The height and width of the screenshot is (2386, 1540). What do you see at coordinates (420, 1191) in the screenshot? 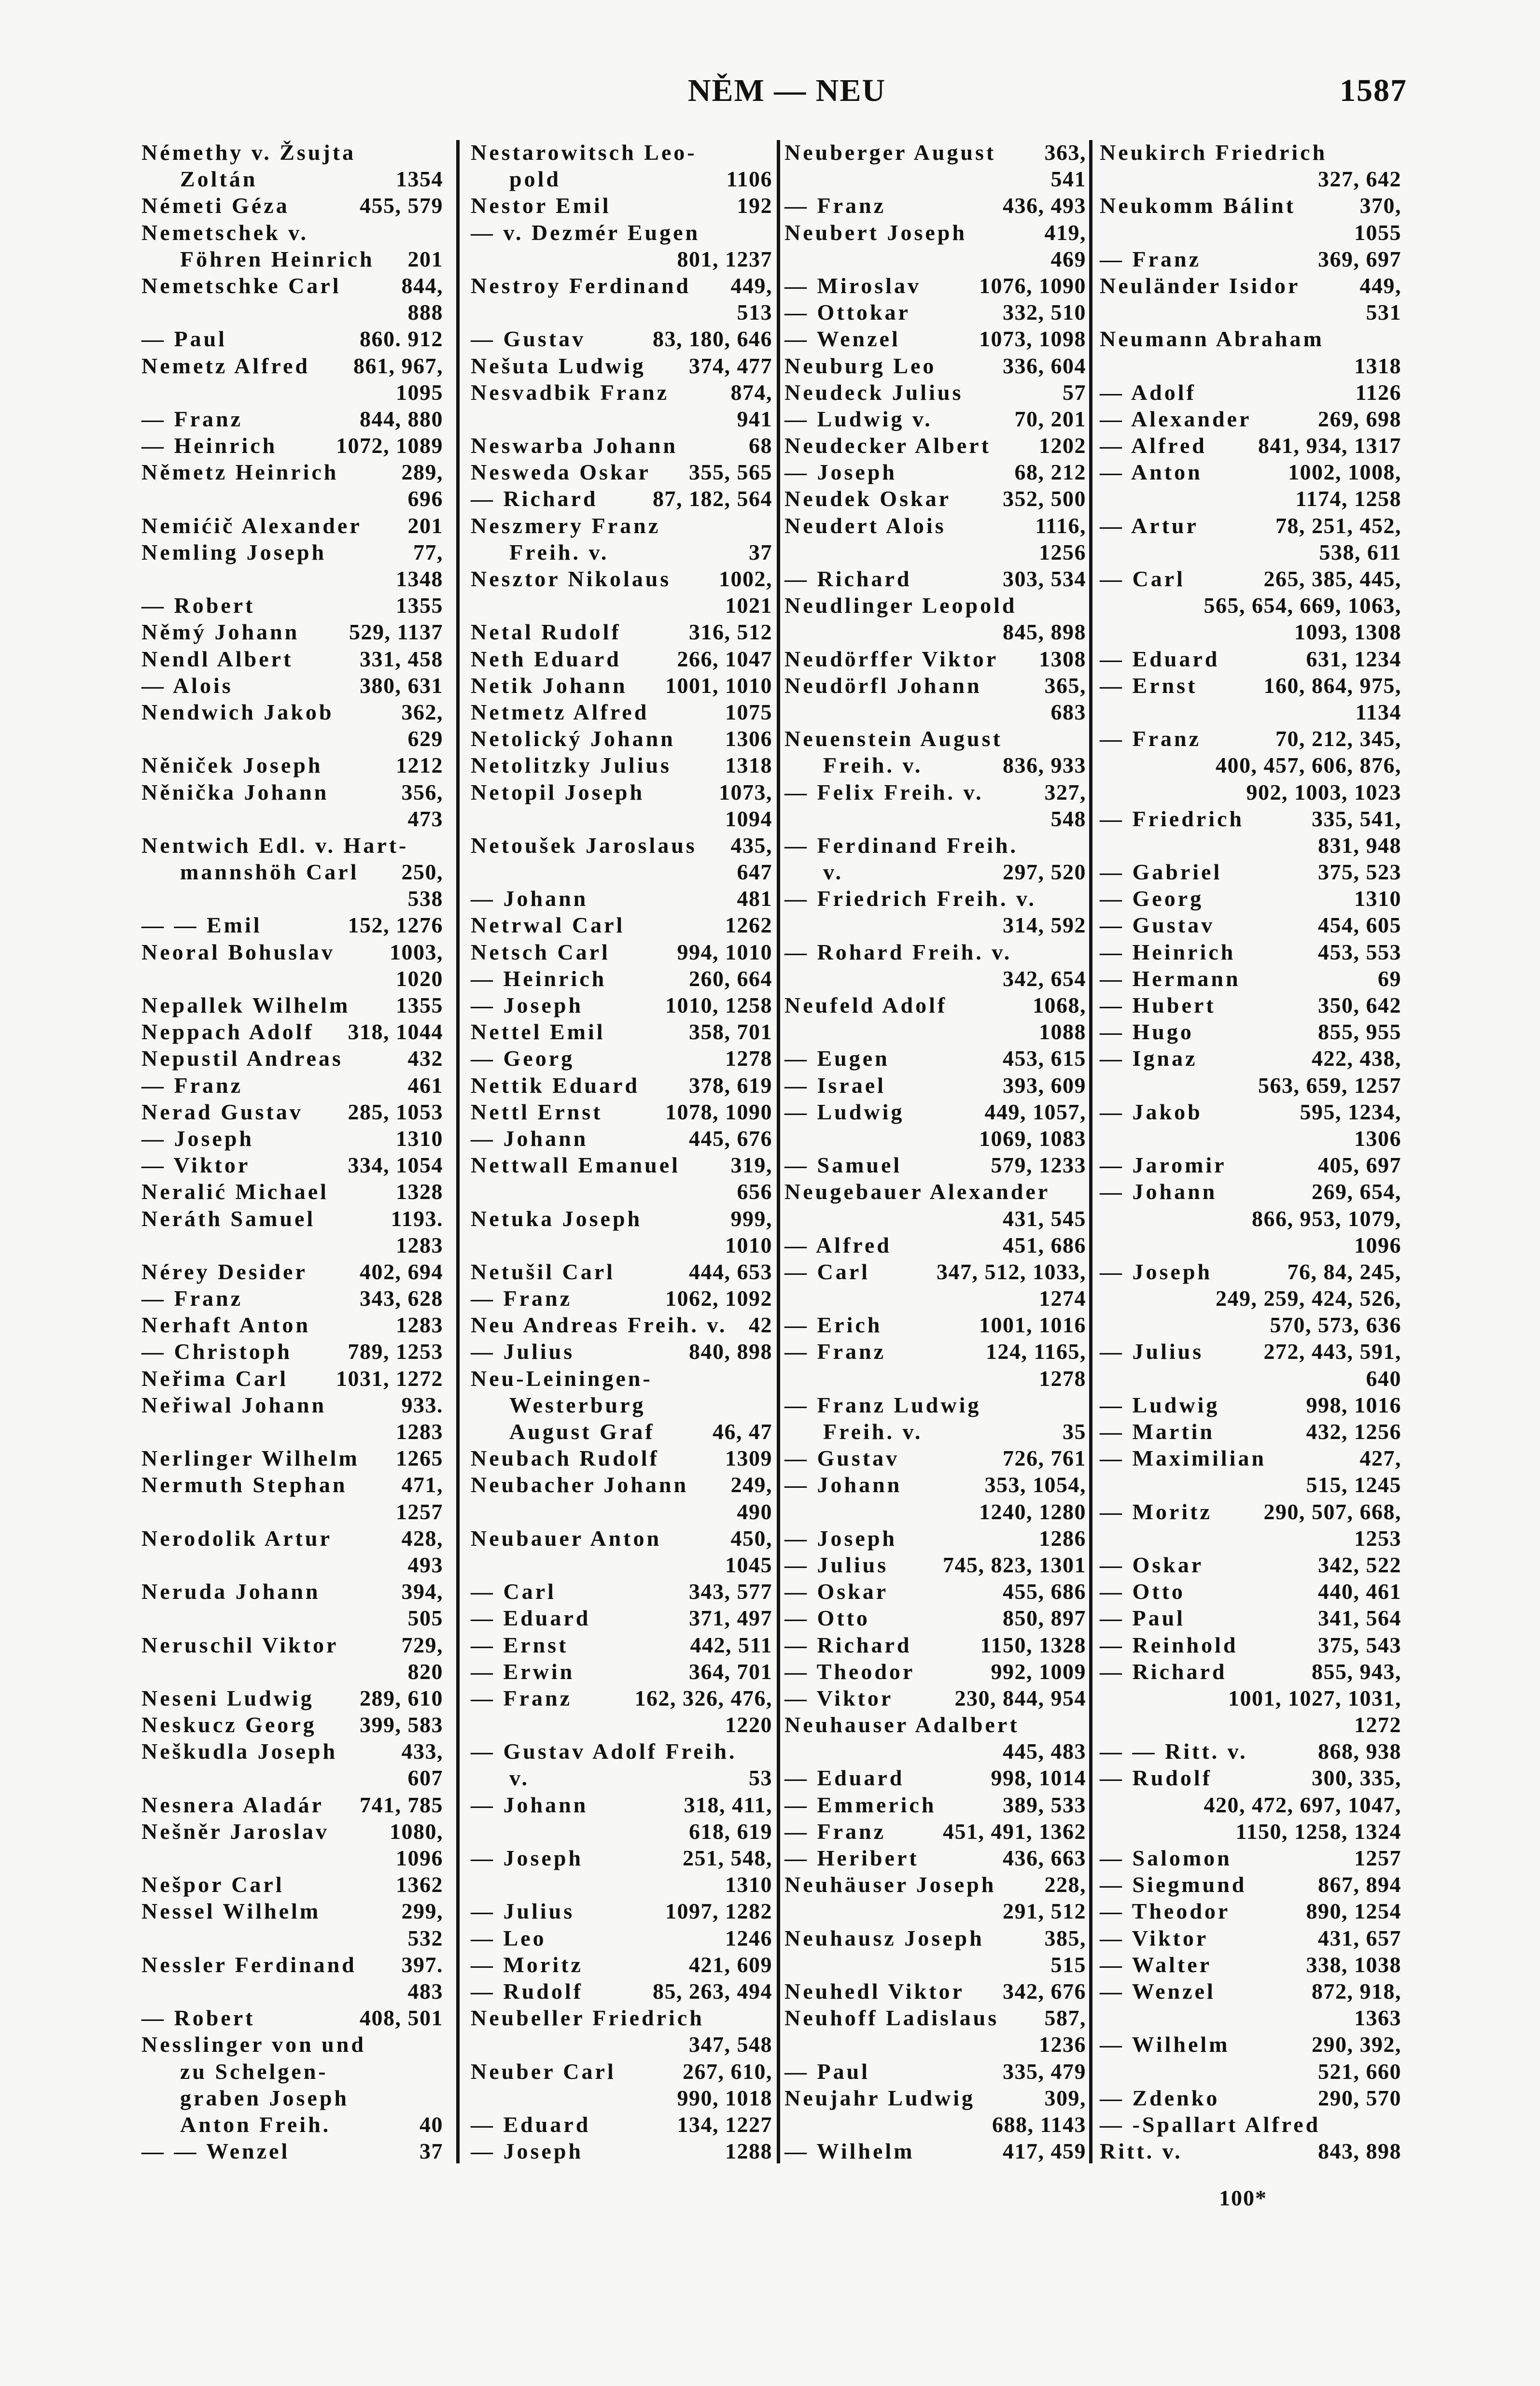
I see `entry-page-refs: 1328` at bounding box center [420, 1191].